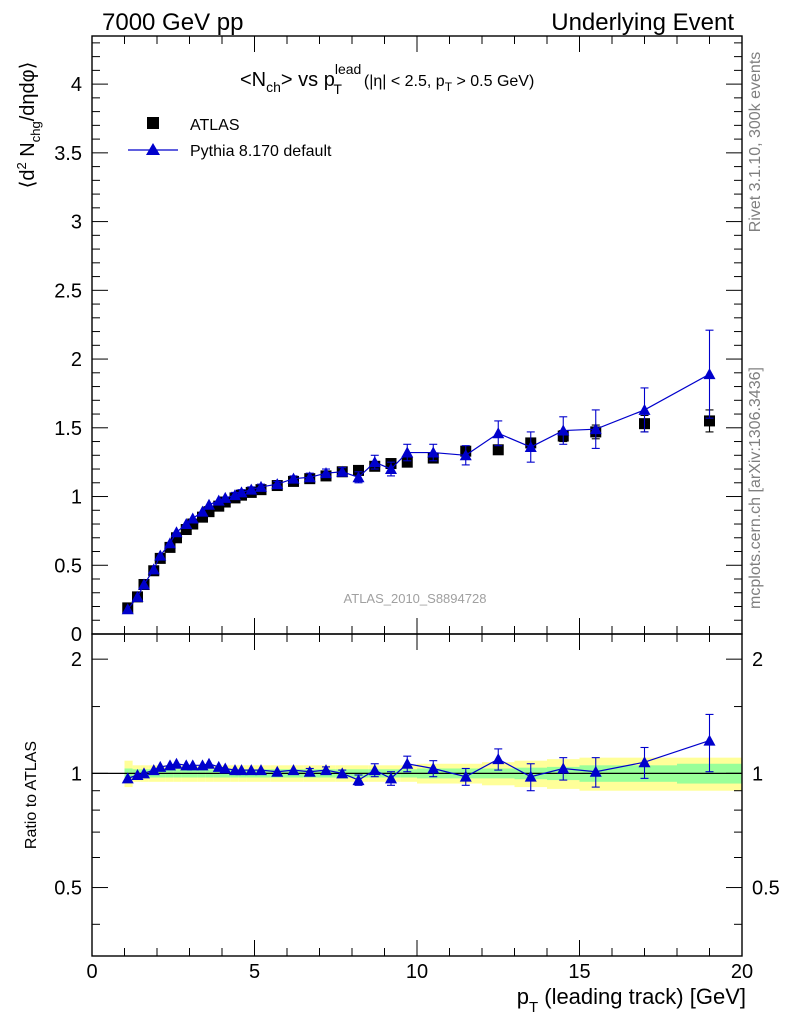 Image resolution: width=786 pixels, height=1024 pixels. Describe the element at coordinates (153, 123) in the screenshot. I see `legend-marker-atlas` at that location.